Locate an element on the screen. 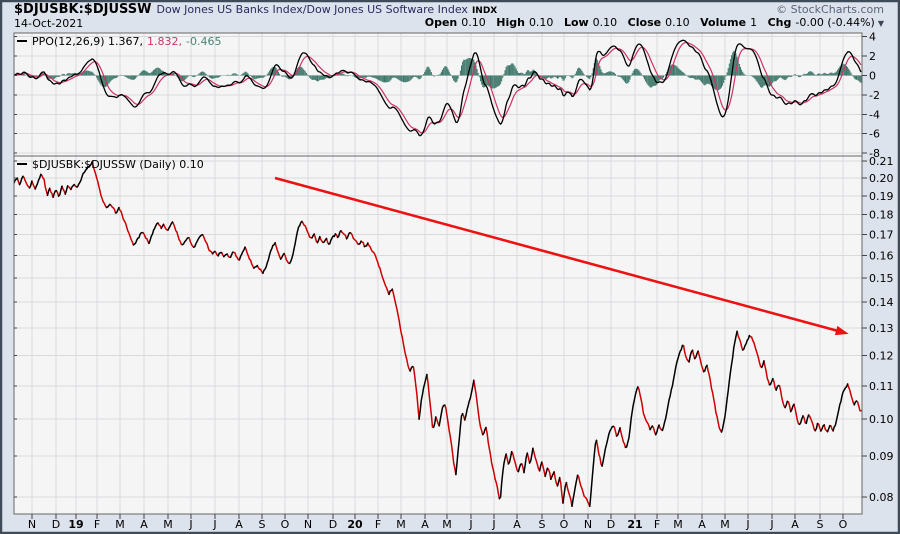 The image size is (900, 534). axis-label: 0.17 is located at coordinates (881, 235).